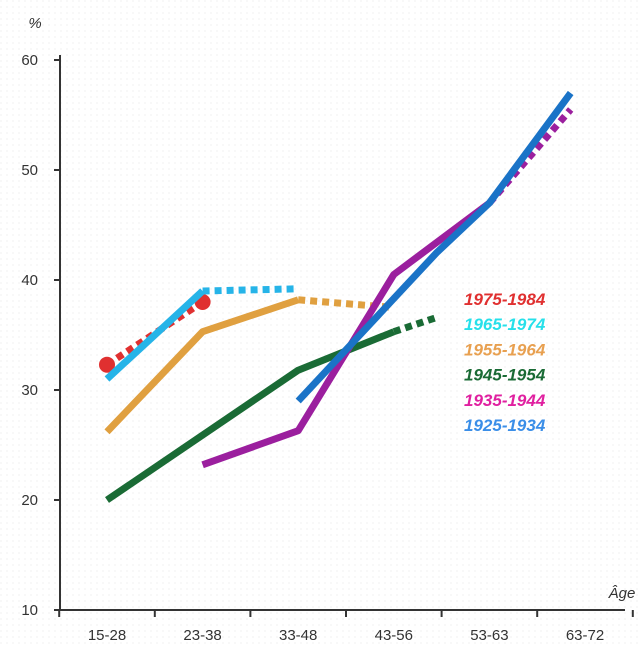 This screenshot has width=640, height=645. Describe the element at coordinates (29, 390) in the screenshot. I see `y-tick-label: 30` at that location.